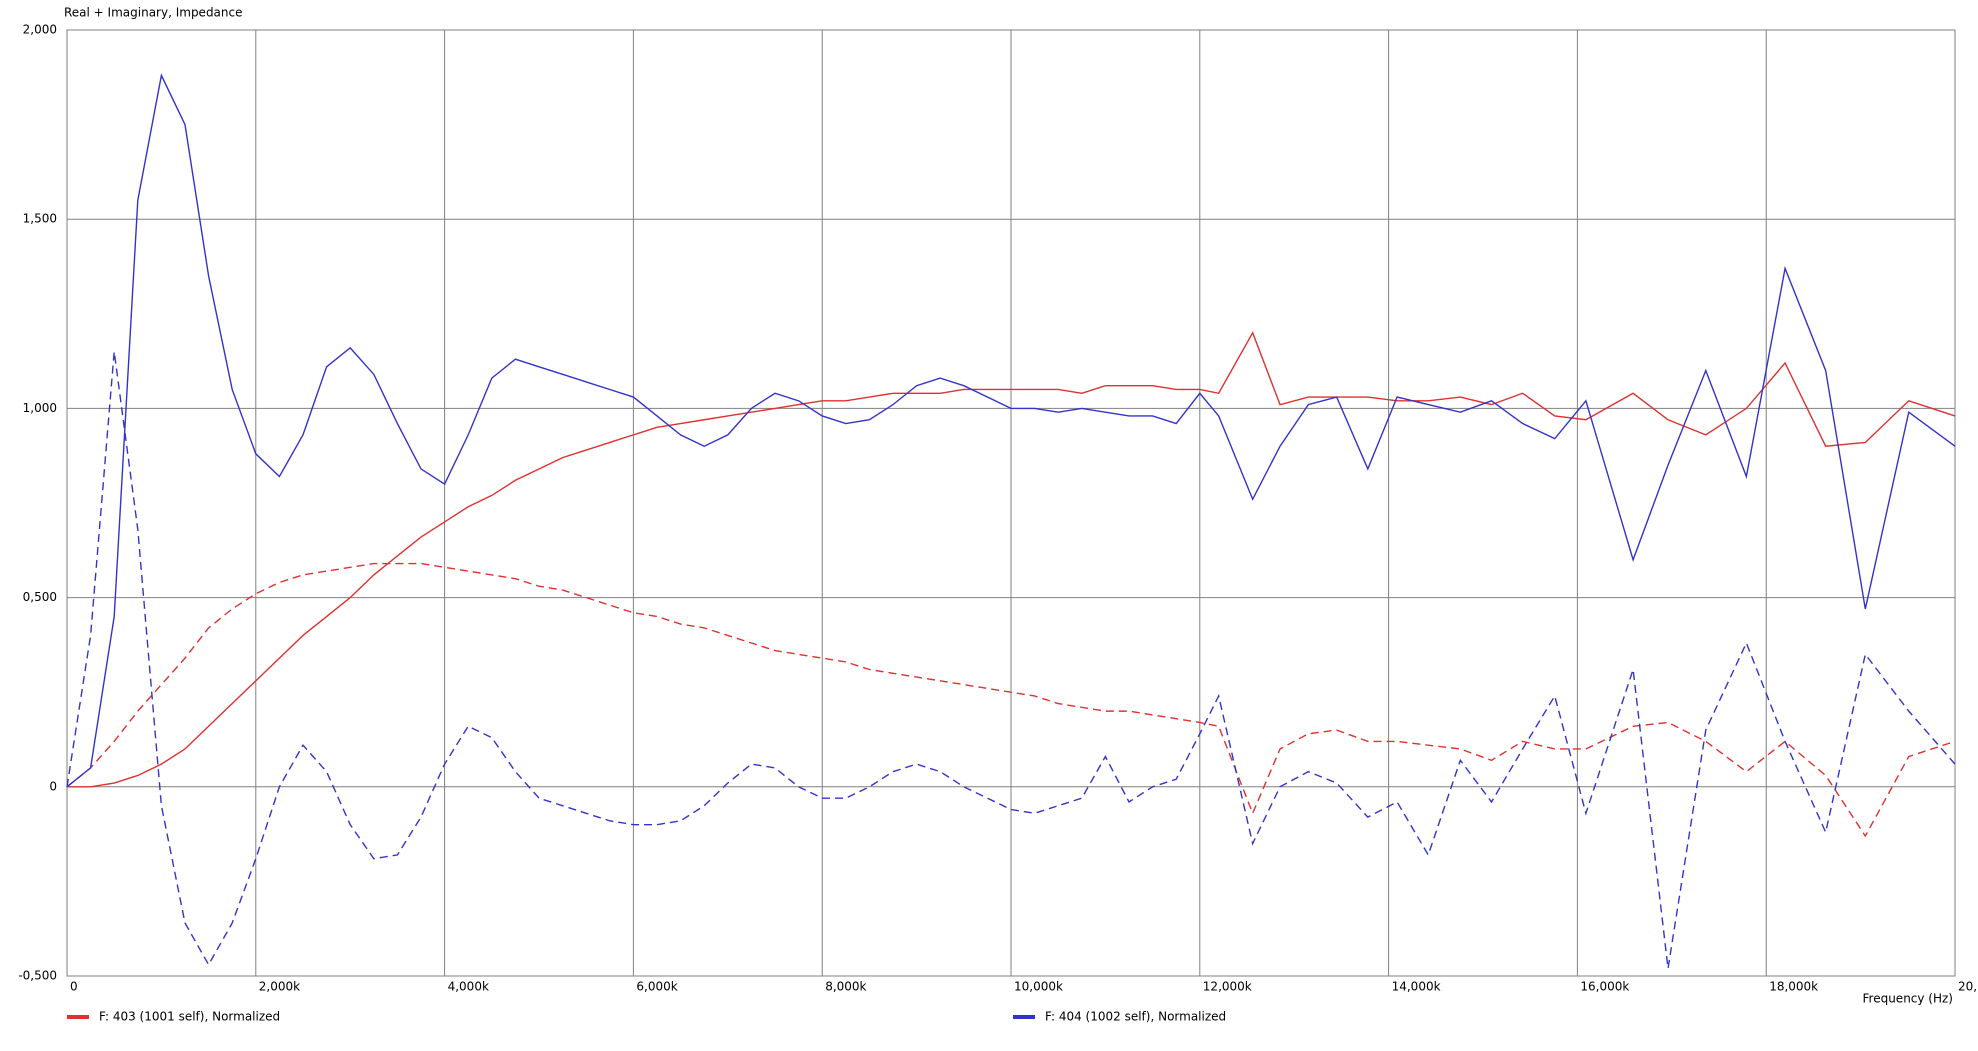 The height and width of the screenshot is (1051, 1978). Describe the element at coordinates (1416, 987) in the screenshot. I see `x-tick-label: 14,000k` at that location.